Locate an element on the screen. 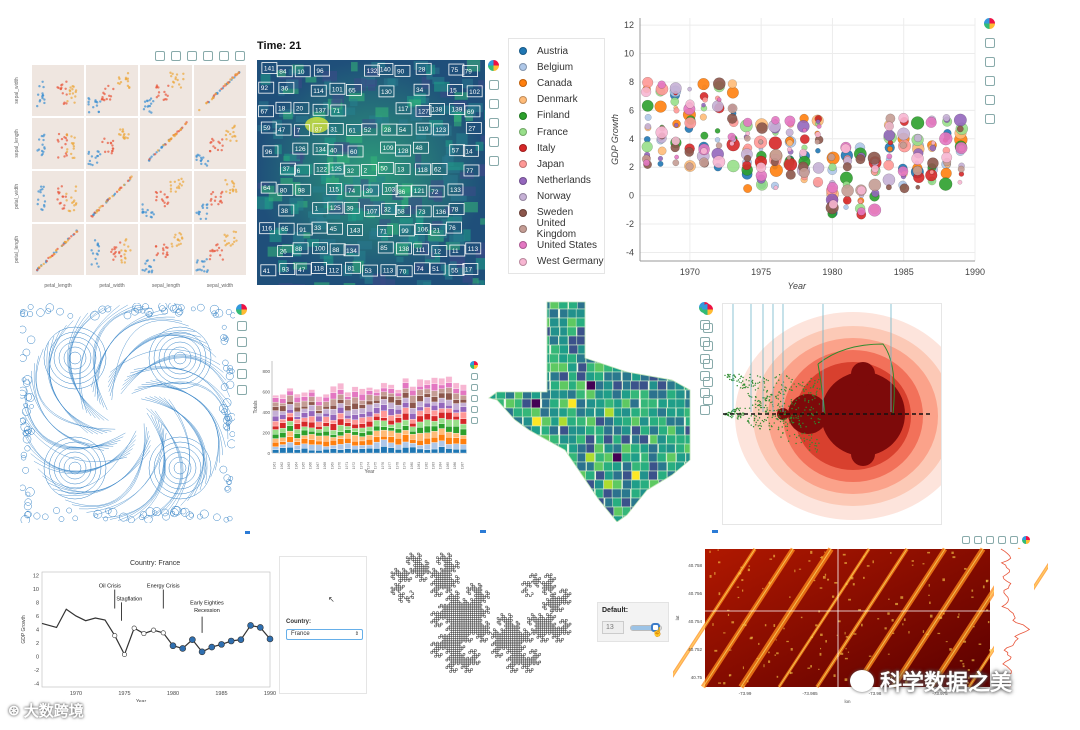 The image size is (1080, 730). legend-item: Netherlands is located at coordinates (561, 181).